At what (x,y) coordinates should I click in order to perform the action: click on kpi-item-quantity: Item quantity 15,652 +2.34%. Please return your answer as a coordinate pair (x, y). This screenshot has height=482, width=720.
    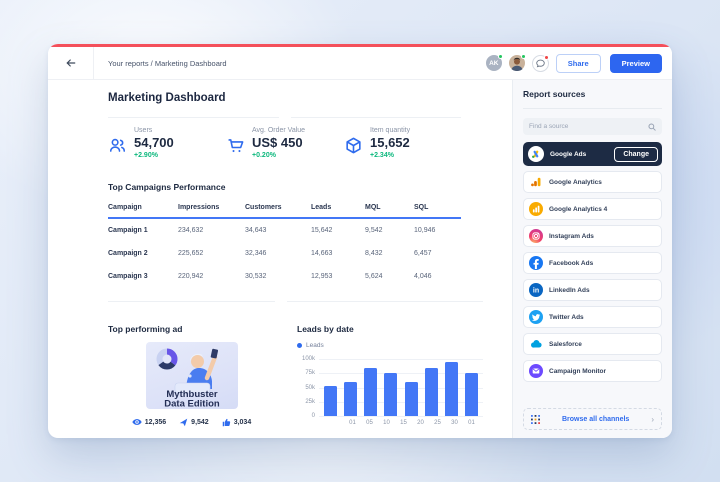
    Looking at the image, I should click on (403, 143).